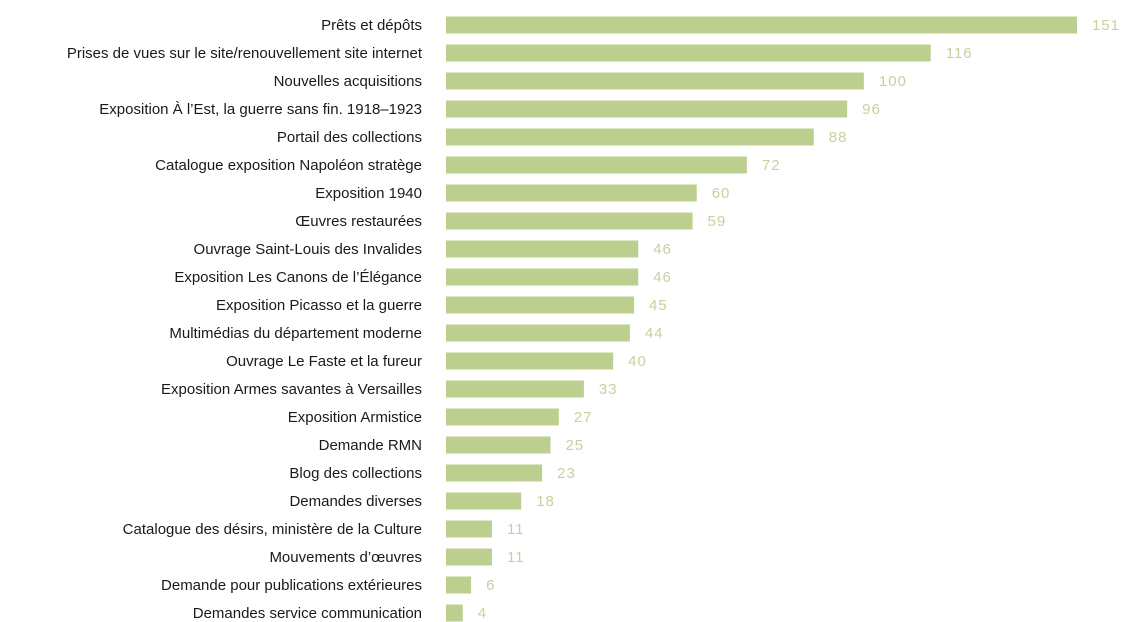 This screenshot has width=1121, height=622. I want to click on category-label: Exposition Les Canons de l’Élégance, so click(298, 277).